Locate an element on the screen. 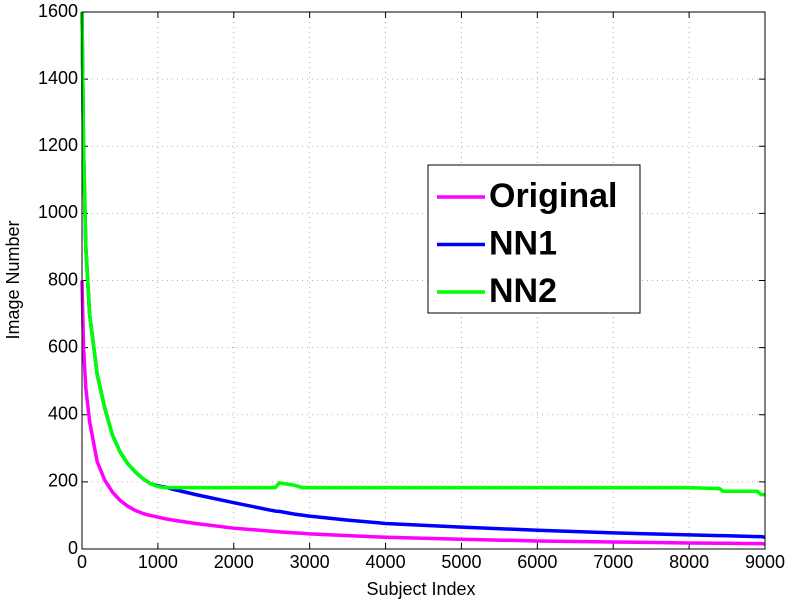  x-tick-label: 8000 is located at coordinates (689, 562).